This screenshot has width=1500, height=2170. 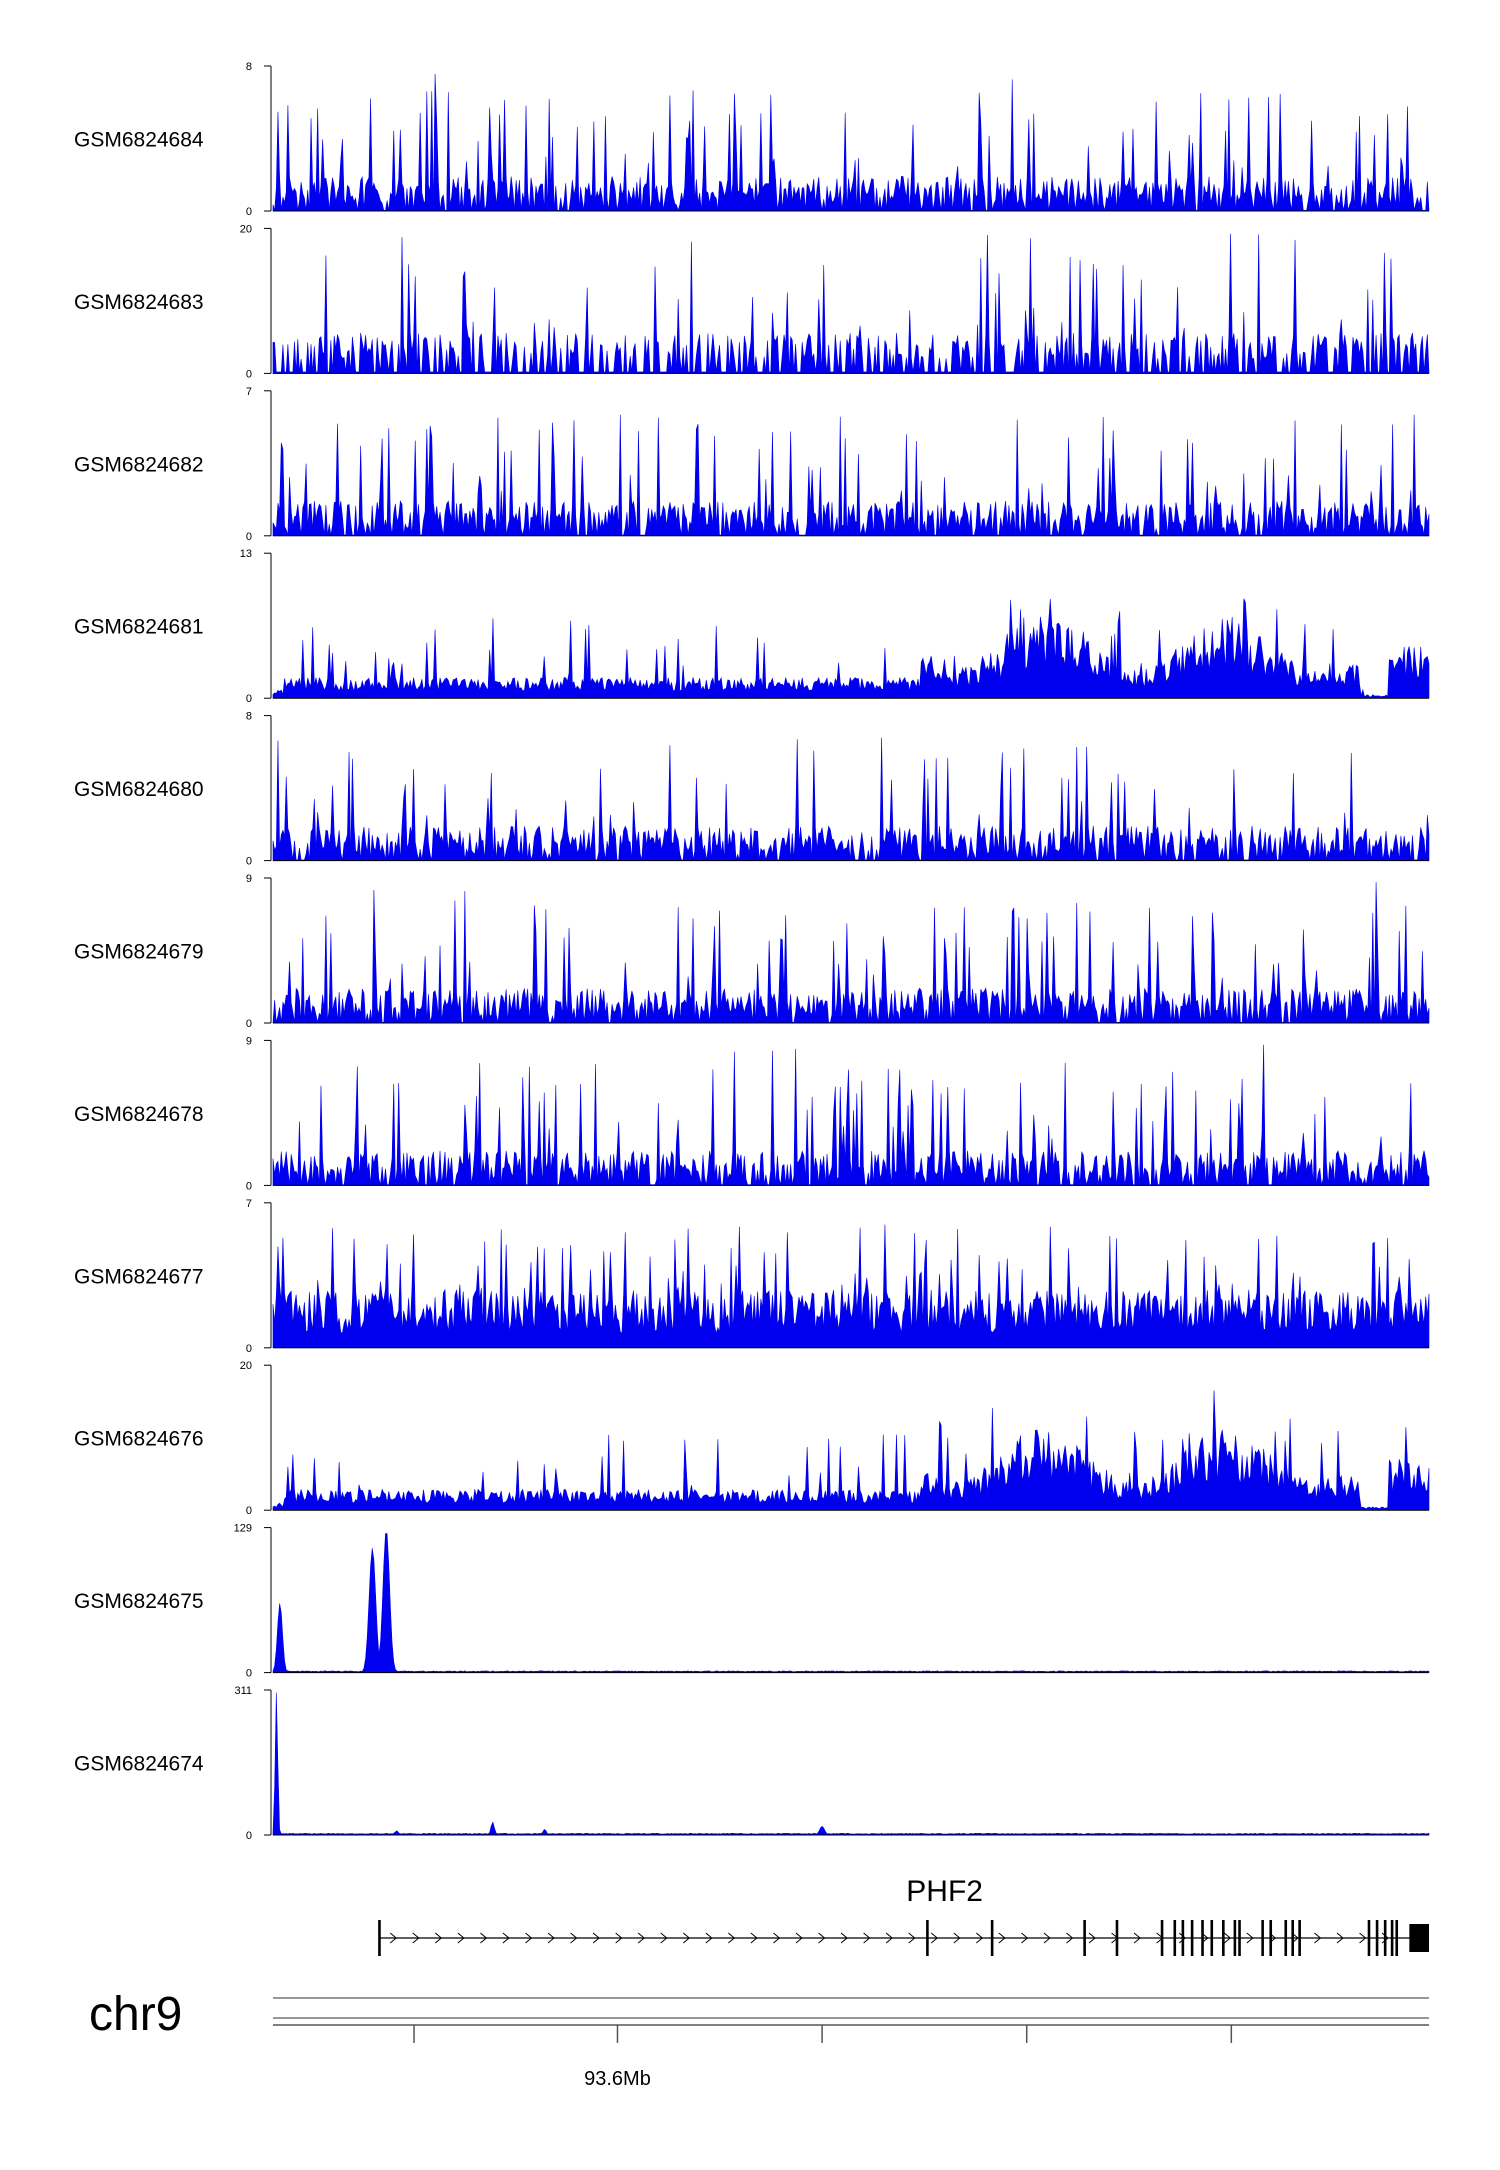 What do you see at coordinates (944, 1891) in the screenshot?
I see `gene-name-label: PHF2` at bounding box center [944, 1891].